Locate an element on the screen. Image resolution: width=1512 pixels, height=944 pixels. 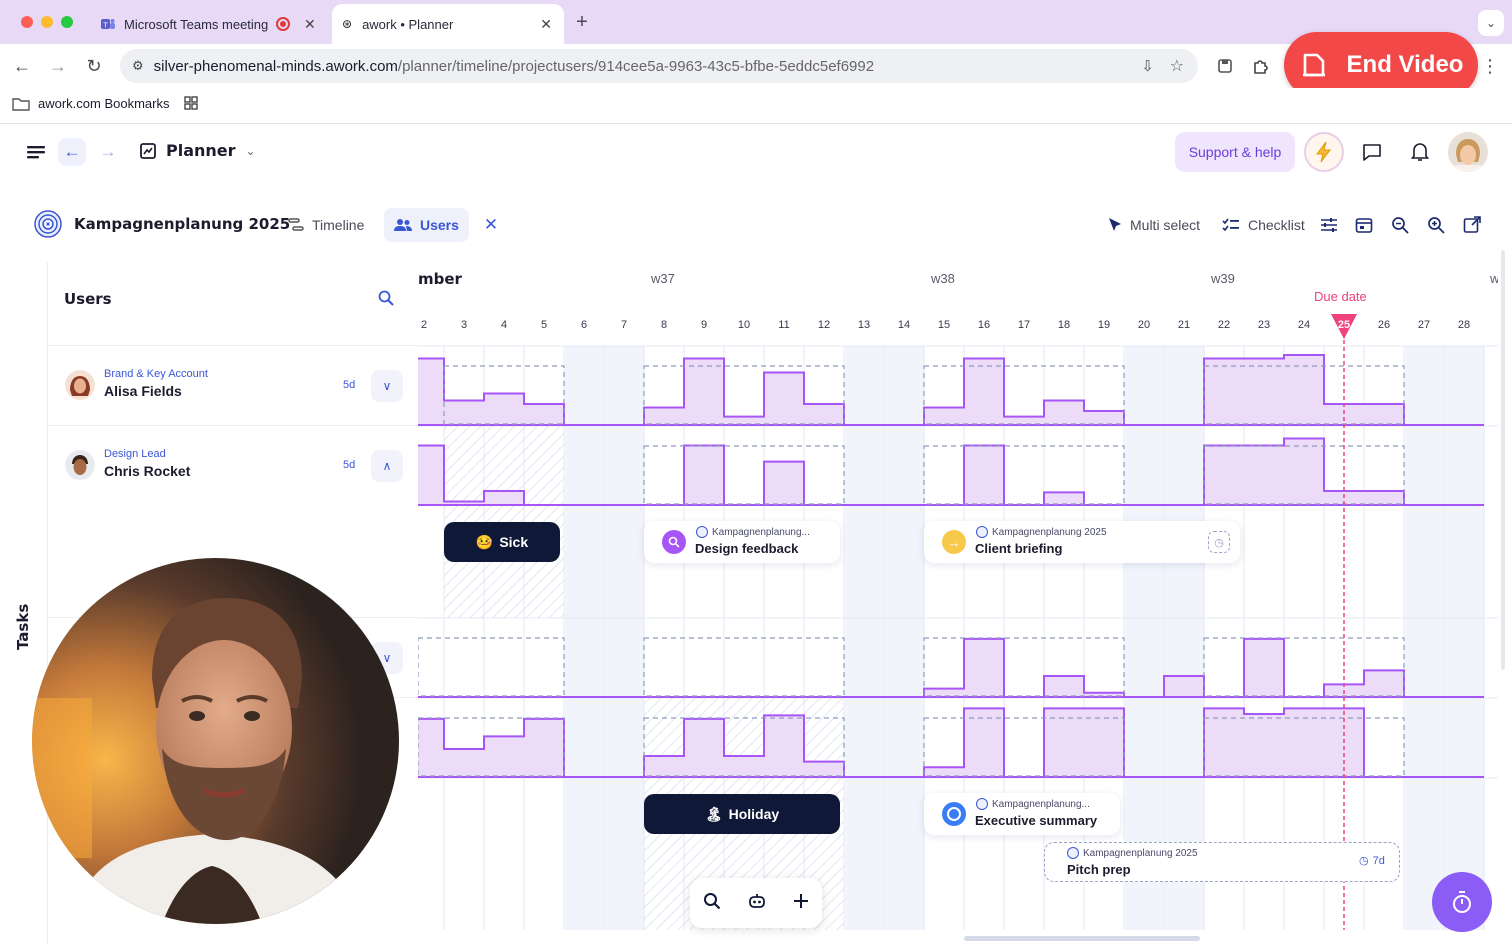
chat-button is located at coordinates (1372, 152).